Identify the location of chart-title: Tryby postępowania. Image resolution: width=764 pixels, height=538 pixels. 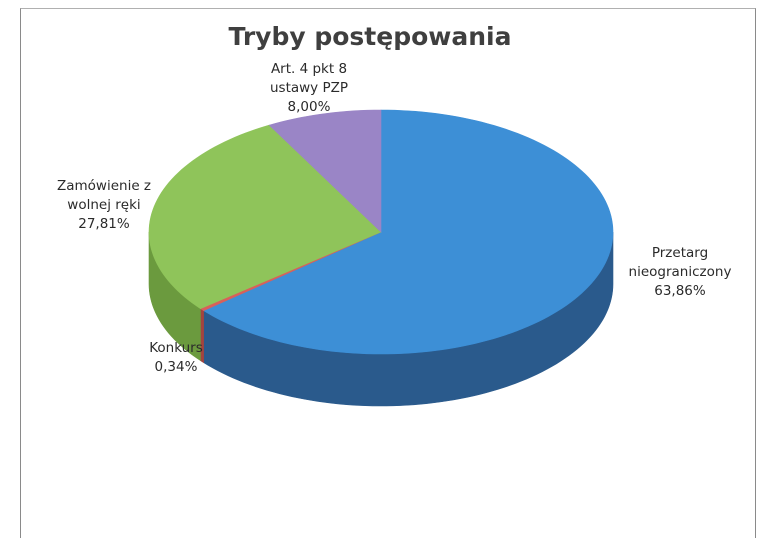
(370, 36).